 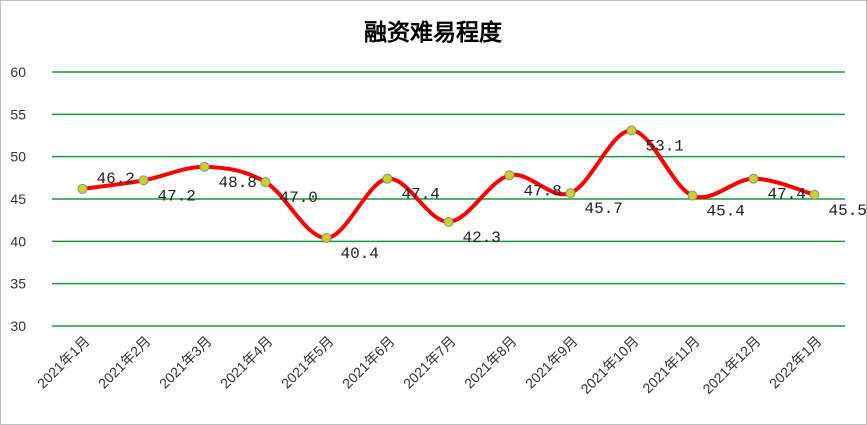 What do you see at coordinates (18, 326) in the screenshot?
I see `y-tick-label: 30` at bounding box center [18, 326].